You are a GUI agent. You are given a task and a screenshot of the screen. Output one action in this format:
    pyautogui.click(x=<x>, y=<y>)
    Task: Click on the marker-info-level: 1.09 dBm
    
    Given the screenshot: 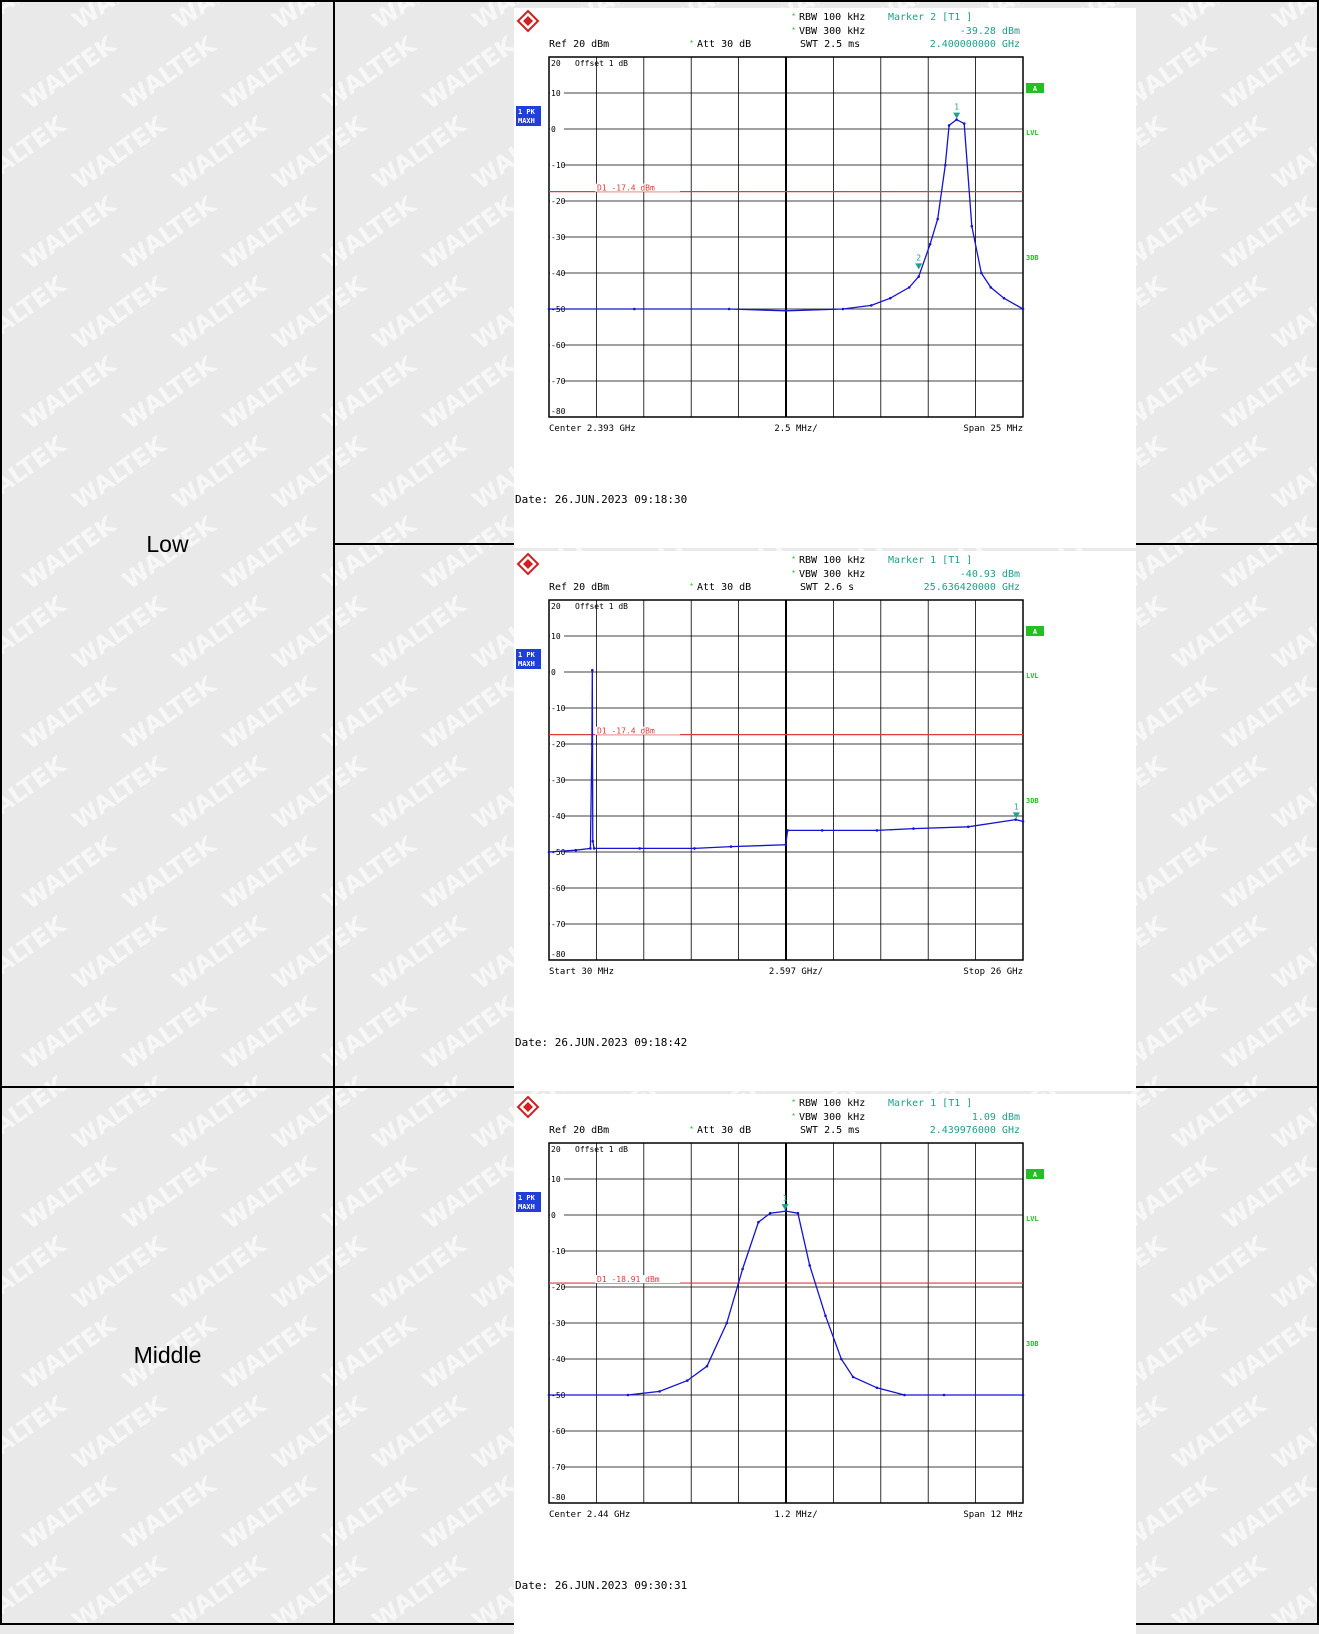 What is the action you would take?
    pyautogui.click(x=996, y=1117)
    